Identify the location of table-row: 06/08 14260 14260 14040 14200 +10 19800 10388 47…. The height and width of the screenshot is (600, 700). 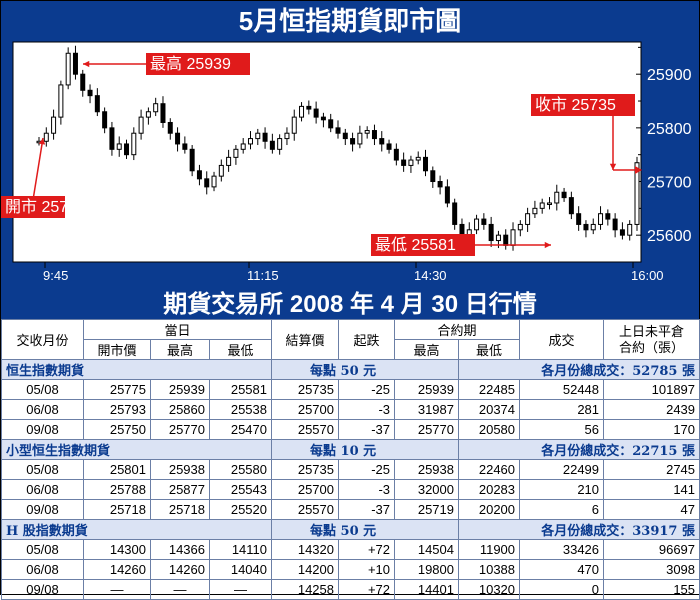
(350, 569).